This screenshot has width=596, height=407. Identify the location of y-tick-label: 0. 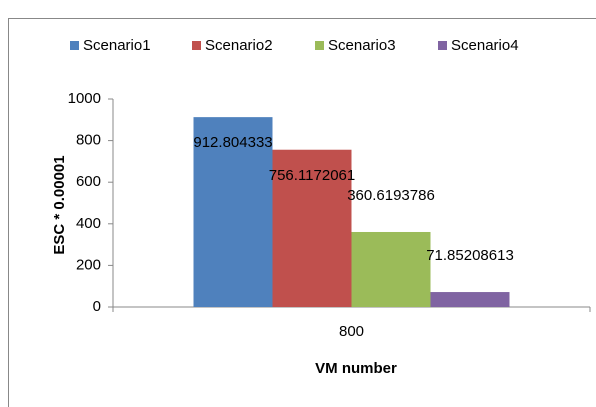
(97, 306).